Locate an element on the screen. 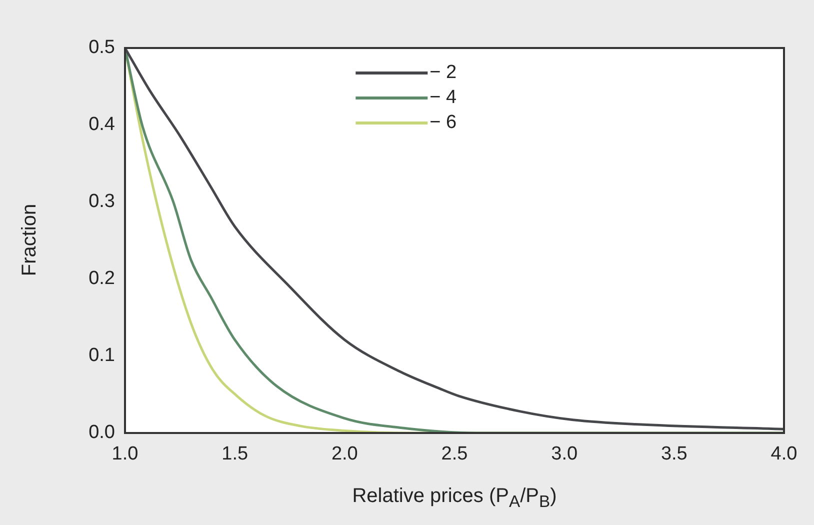 This screenshot has height=525, width=814. legend-label: − 2 is located at coordinates (443, 73).